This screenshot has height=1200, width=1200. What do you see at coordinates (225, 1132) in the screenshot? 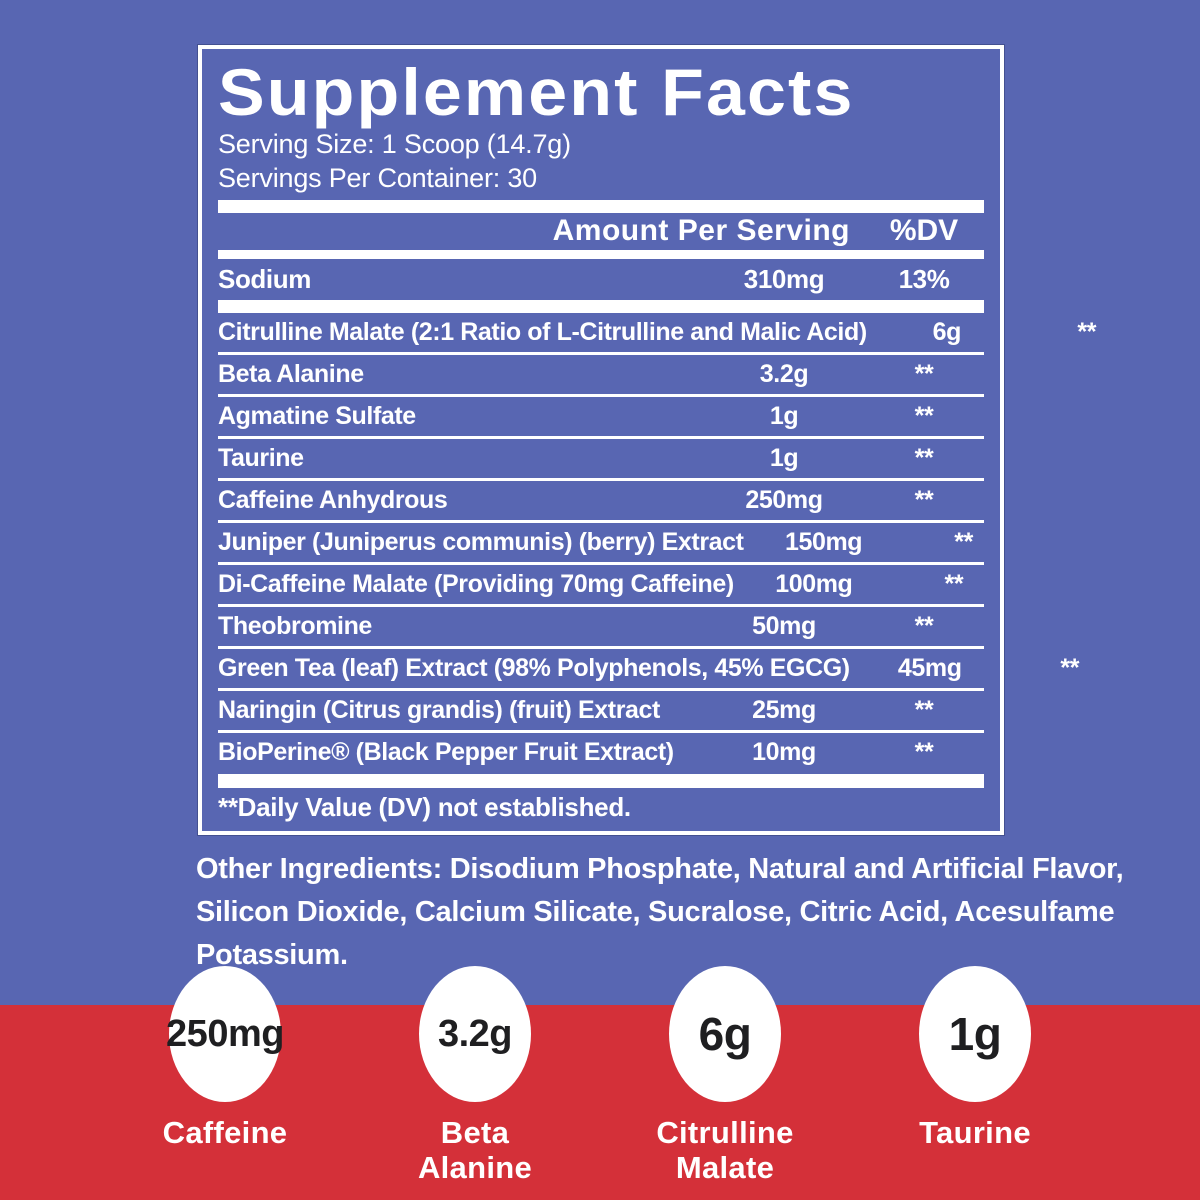
I see `stat-label: Caffeine` at bounding box center [225, 1132].